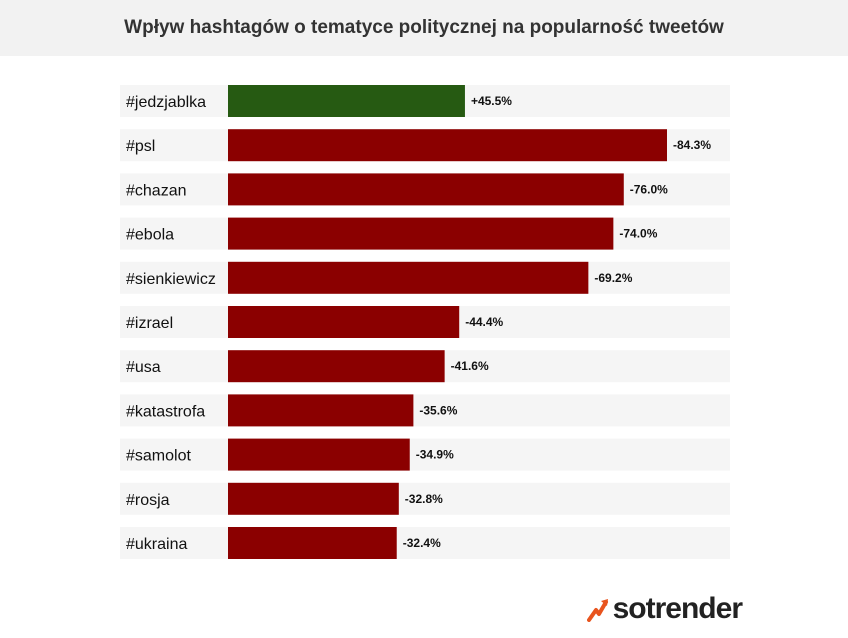 The image size is (848, 638). I want to click on category-label: #rosja, so click(148, 500).